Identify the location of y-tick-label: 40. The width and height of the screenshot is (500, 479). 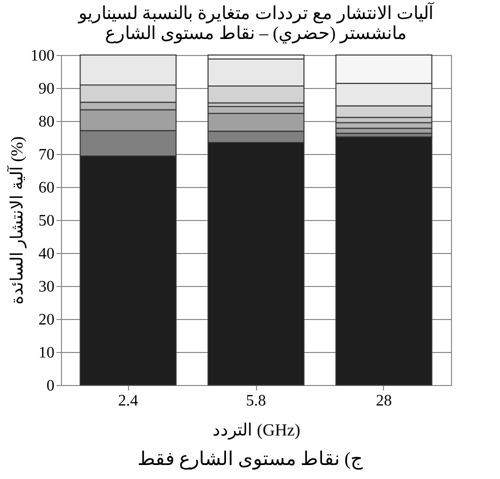
(46, 254).